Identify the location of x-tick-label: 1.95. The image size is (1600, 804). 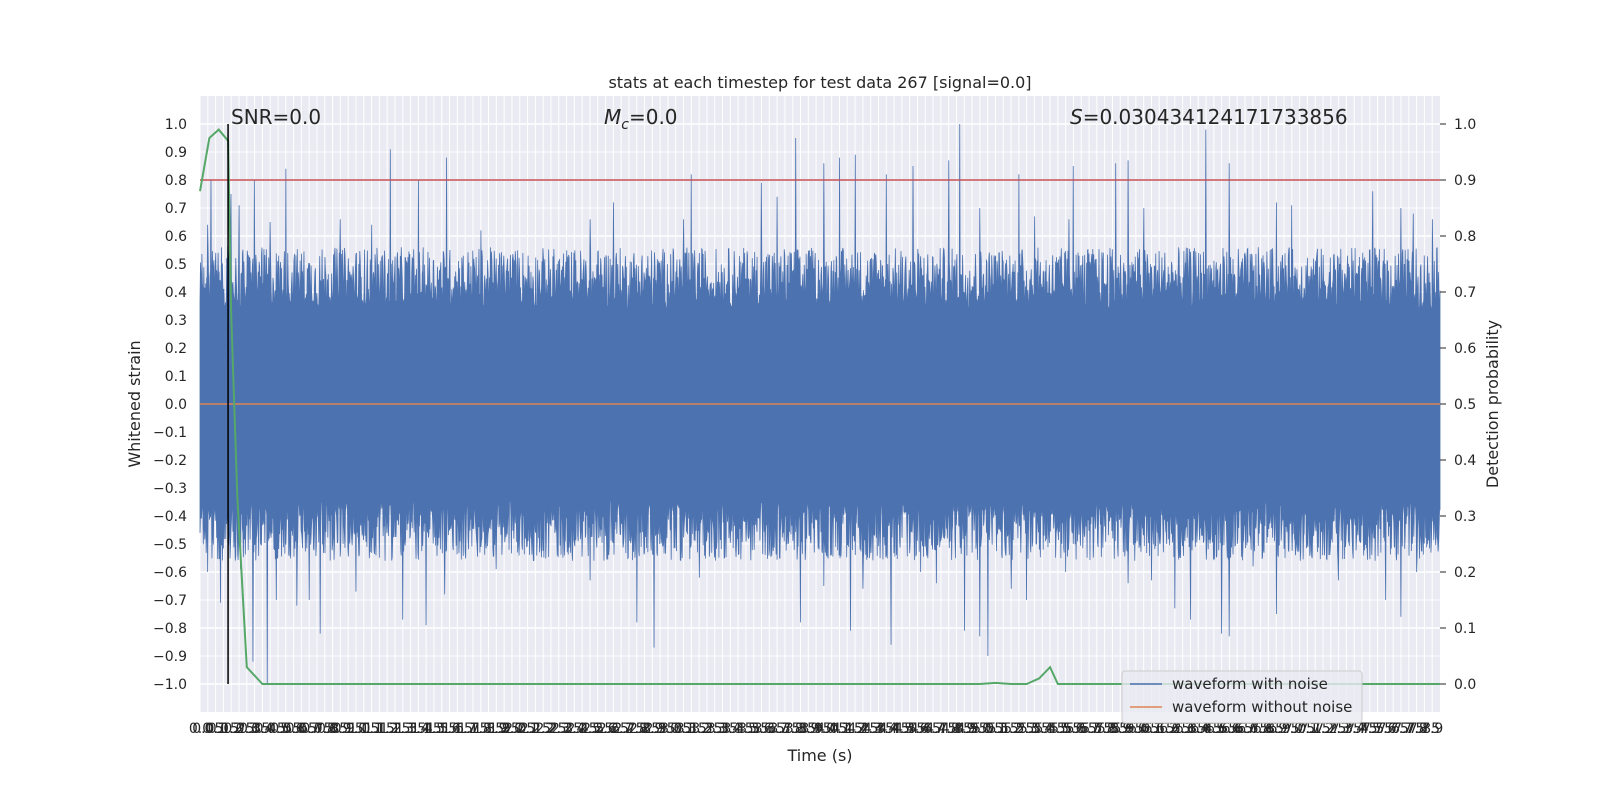
(504, 729).